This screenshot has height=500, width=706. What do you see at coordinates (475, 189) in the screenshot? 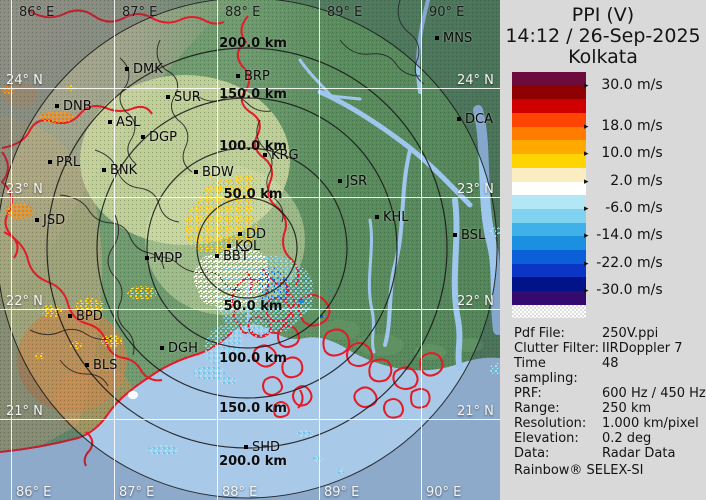
I see `latitude-label-right: 23° N` at bounding box center [475, 189].